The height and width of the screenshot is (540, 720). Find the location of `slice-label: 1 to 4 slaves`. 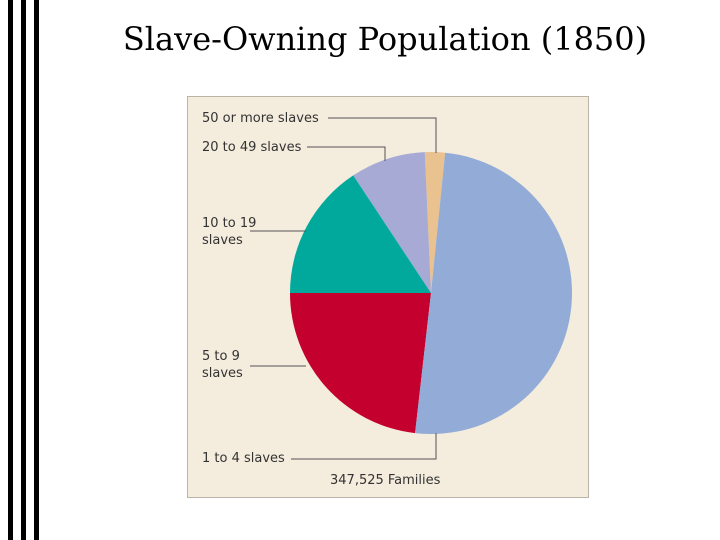

slice-label: 1 to 4 slaves is located at coordinates (243, 458).